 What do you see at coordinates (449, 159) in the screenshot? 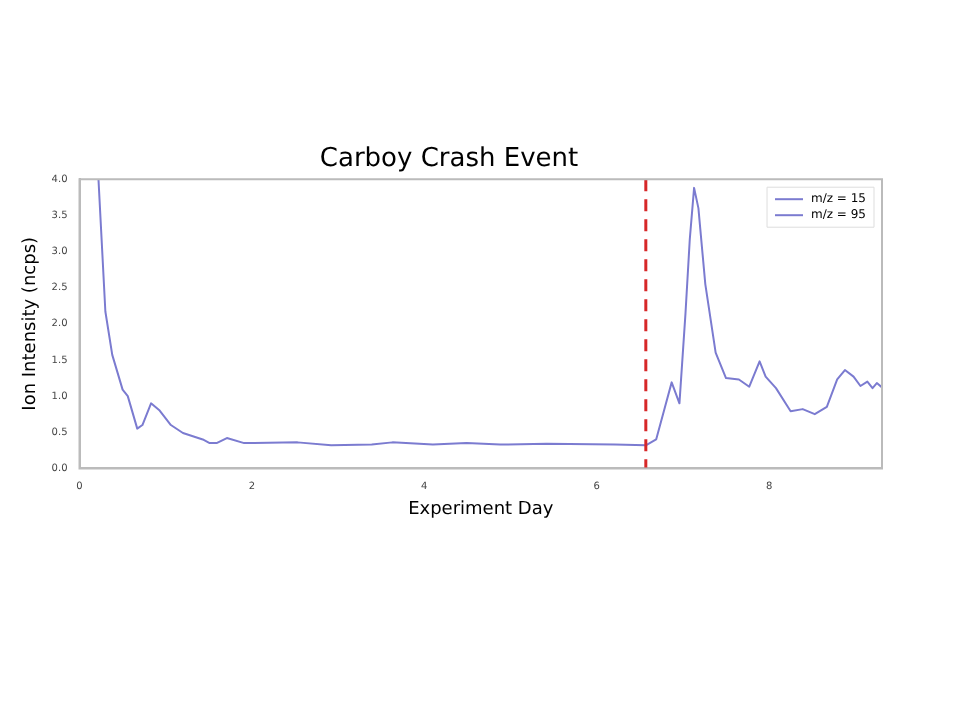
I see `chart-title: Carboy Crash Event` at bounding box center [449, 159].